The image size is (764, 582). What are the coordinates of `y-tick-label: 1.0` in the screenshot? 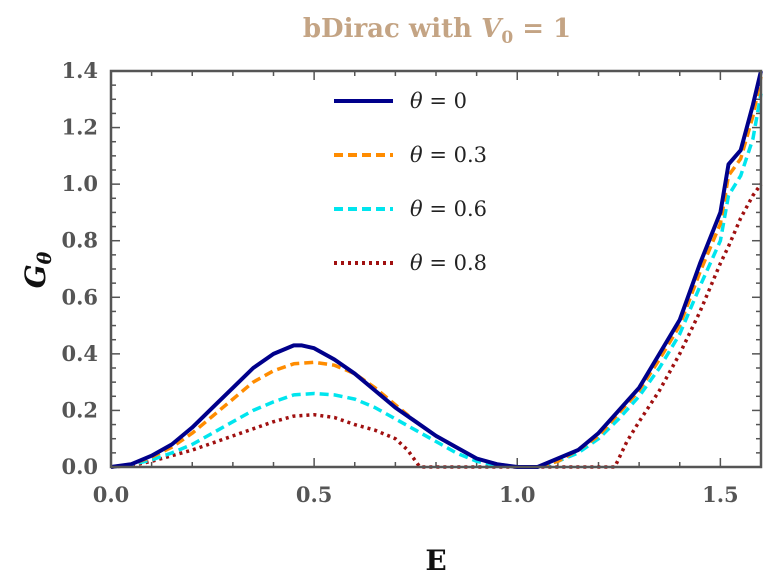 It's located at (79, 183).